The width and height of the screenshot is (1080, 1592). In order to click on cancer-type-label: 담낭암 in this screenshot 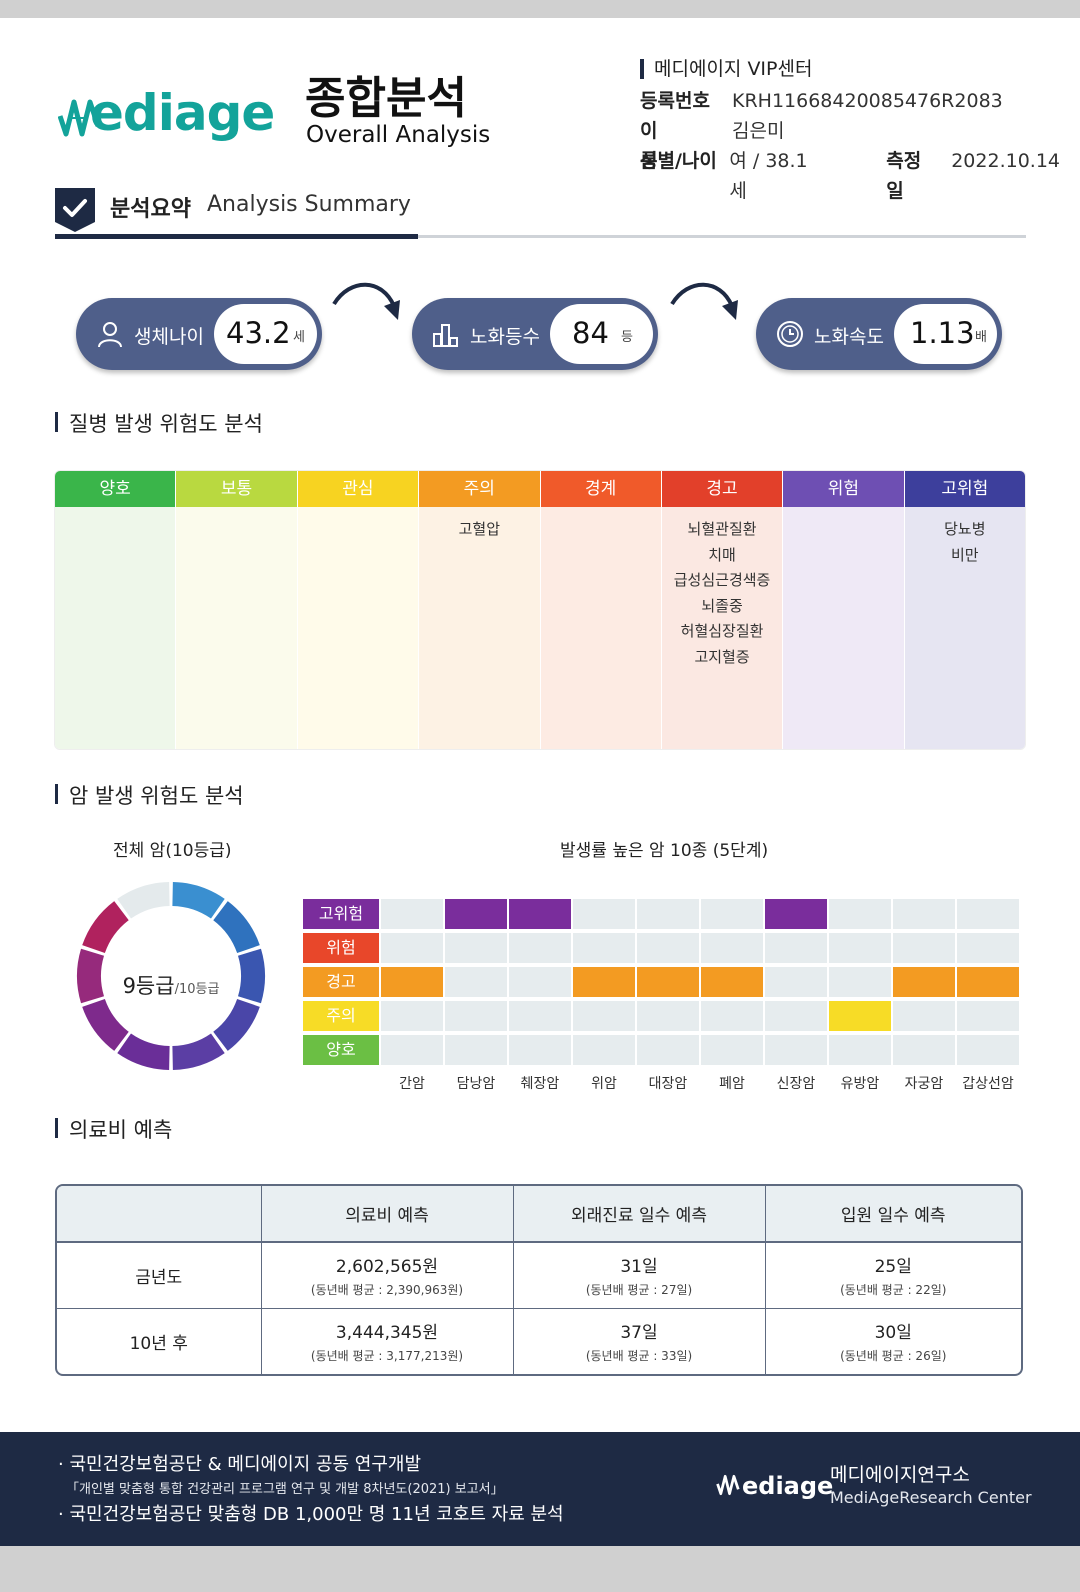, I will do `click(476, 1084)`.